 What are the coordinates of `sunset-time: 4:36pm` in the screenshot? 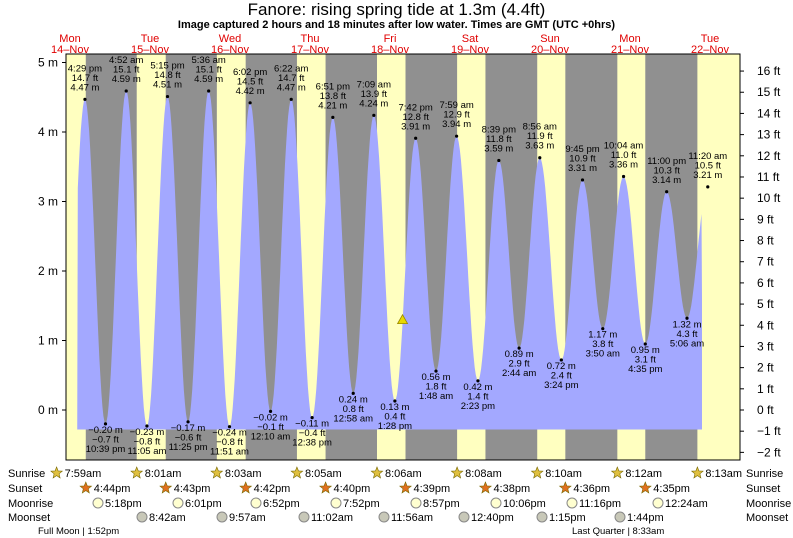 It's located at (591, 489).